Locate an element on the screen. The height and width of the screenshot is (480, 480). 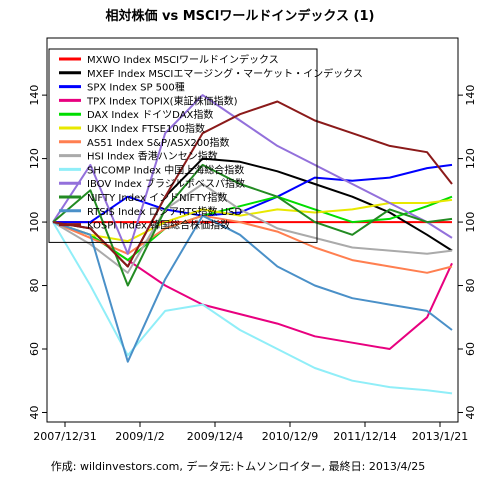
y-tick-label-left: 60 is located at coordinates (34, 349).